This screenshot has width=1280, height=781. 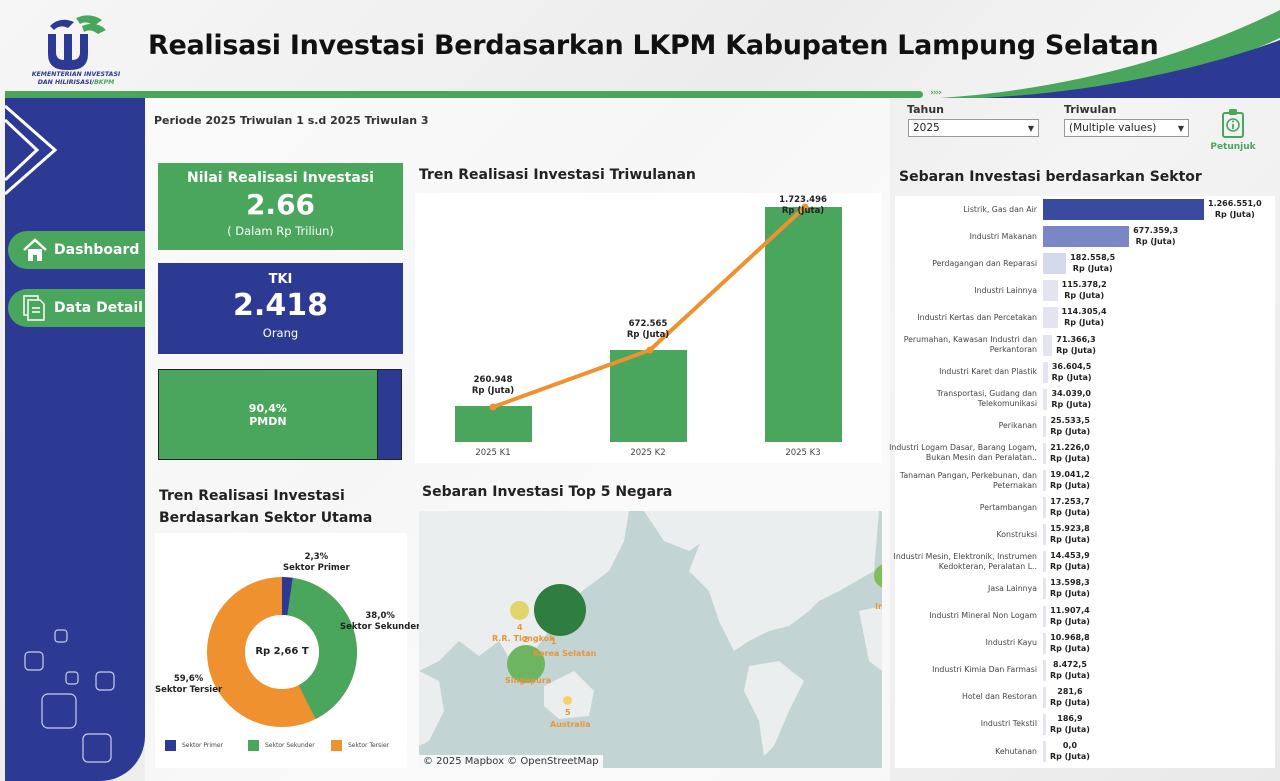 I want to click on sidebar-item-data-detail: Data Detail, so click(x=76, y=308).